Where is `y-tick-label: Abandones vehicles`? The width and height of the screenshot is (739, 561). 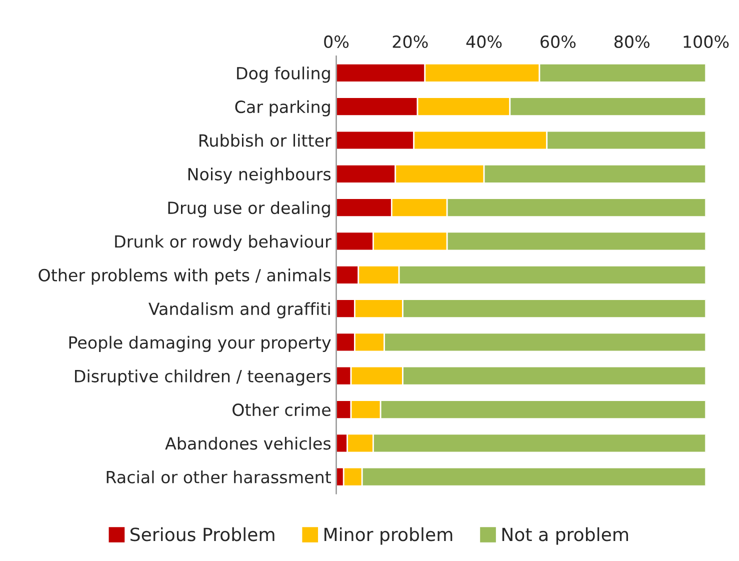 y-tick-label: Abandones vehicles is located at coordinates (248, 443).